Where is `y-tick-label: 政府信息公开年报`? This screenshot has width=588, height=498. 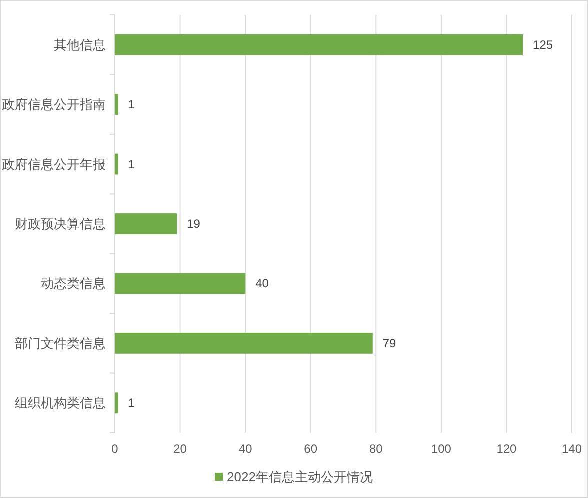
y-tick-label: 政府信息公开年报 is located at coordinates (54, 164).